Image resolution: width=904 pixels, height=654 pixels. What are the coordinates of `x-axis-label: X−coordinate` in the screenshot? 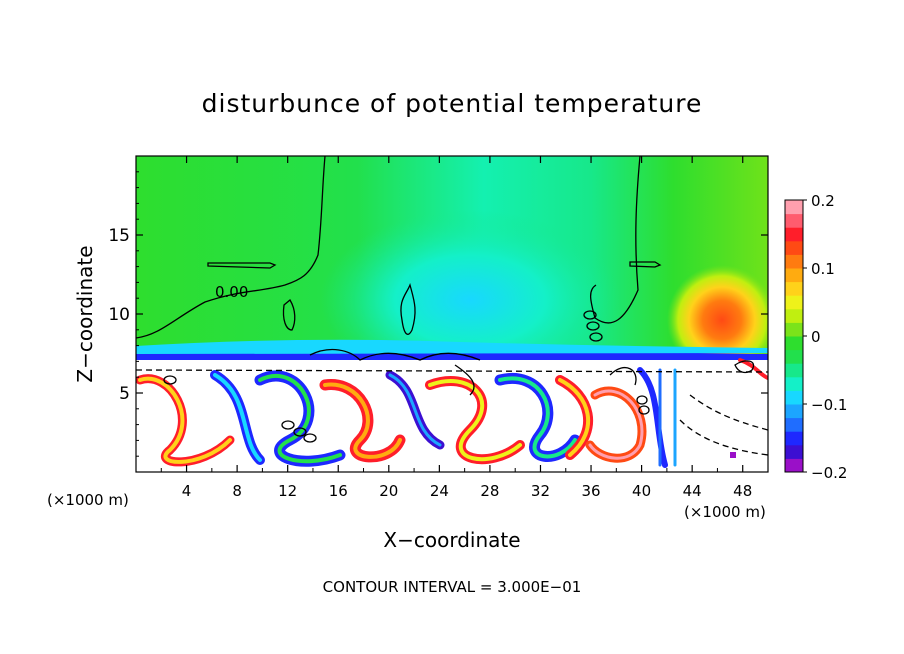 It's located at (451, 540).